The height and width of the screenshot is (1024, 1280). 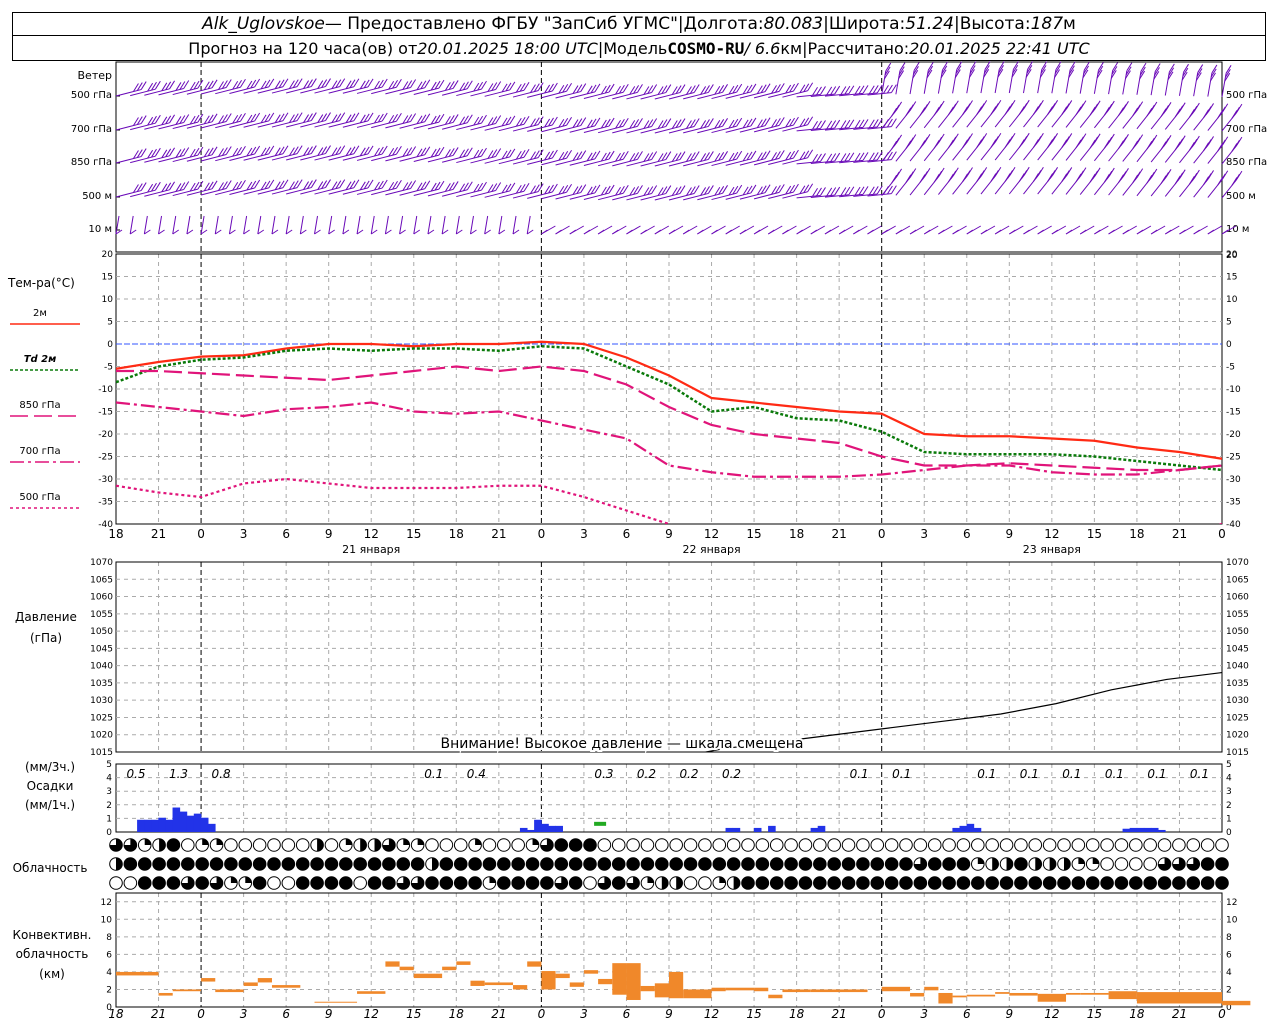 I want to click on temp-tick-right: -20, so click(x=1233, y=435).